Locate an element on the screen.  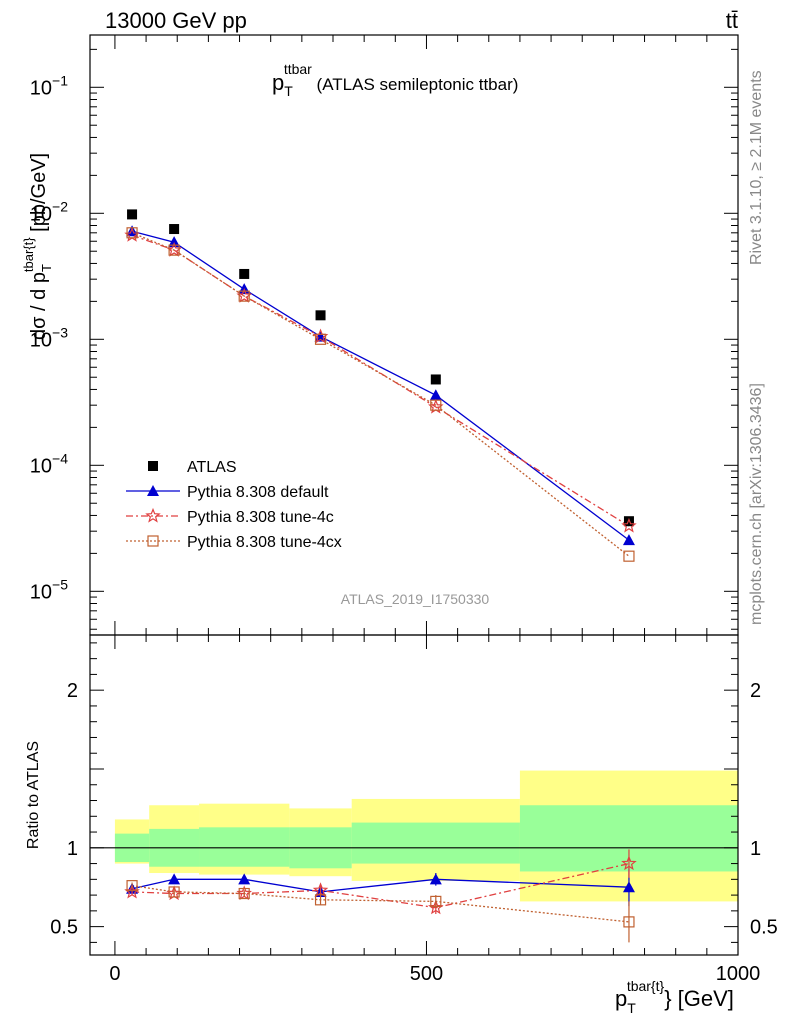
ratio-series-points is located at coordinates (380, 896).